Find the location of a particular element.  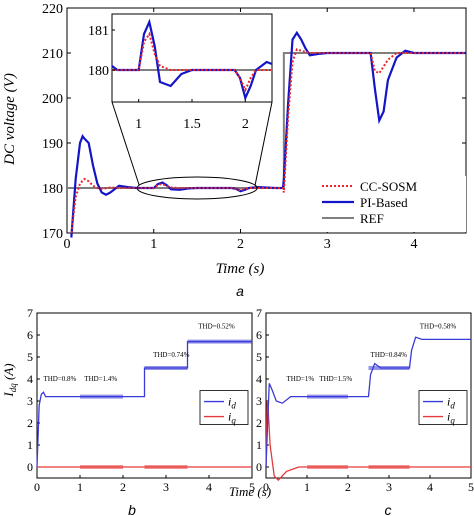

chart-c-plot-frame is located at coordinates (368, 395).